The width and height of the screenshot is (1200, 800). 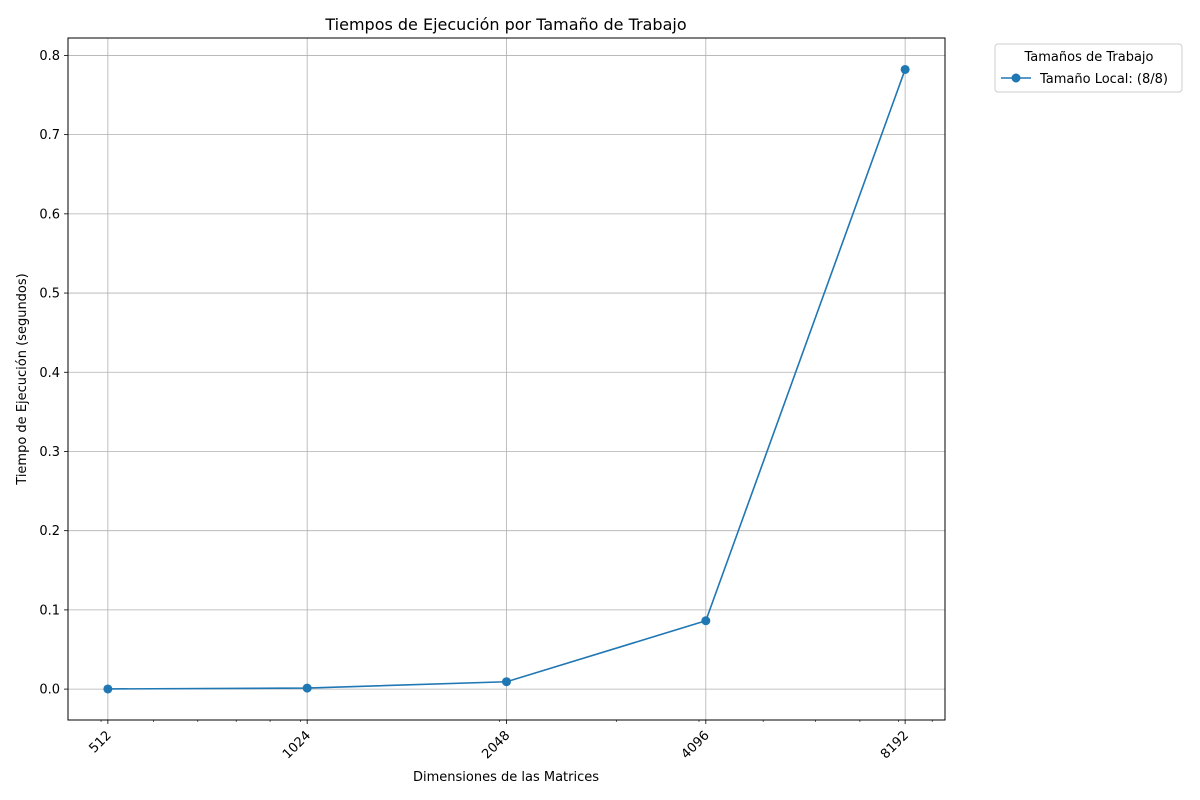 What do you see at coordinates (49, 452) in the screenshot?
I see `y-tick-label: 0.3` at bounding box center [49, 452].